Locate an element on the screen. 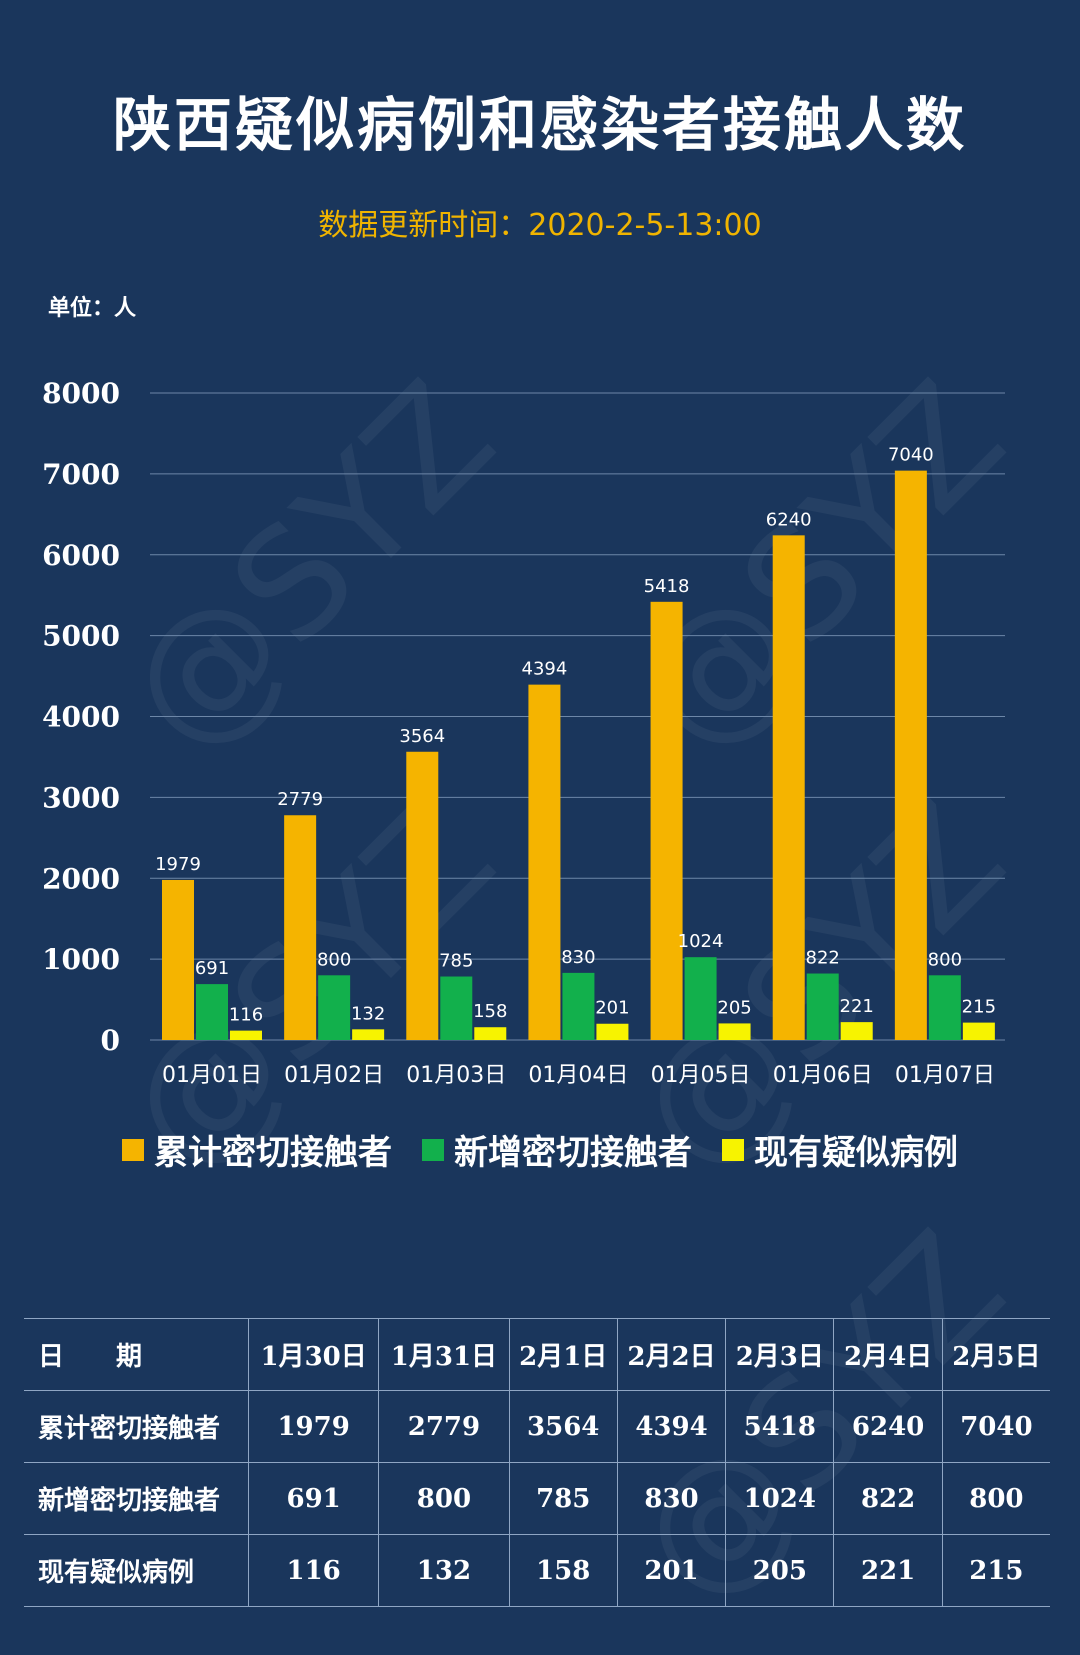  table-header-row: 日 期 1月30日 1月31日 2月1日 2月2日 2月3日 2月4日 2月5日 is located at coordinates (537, 1354).